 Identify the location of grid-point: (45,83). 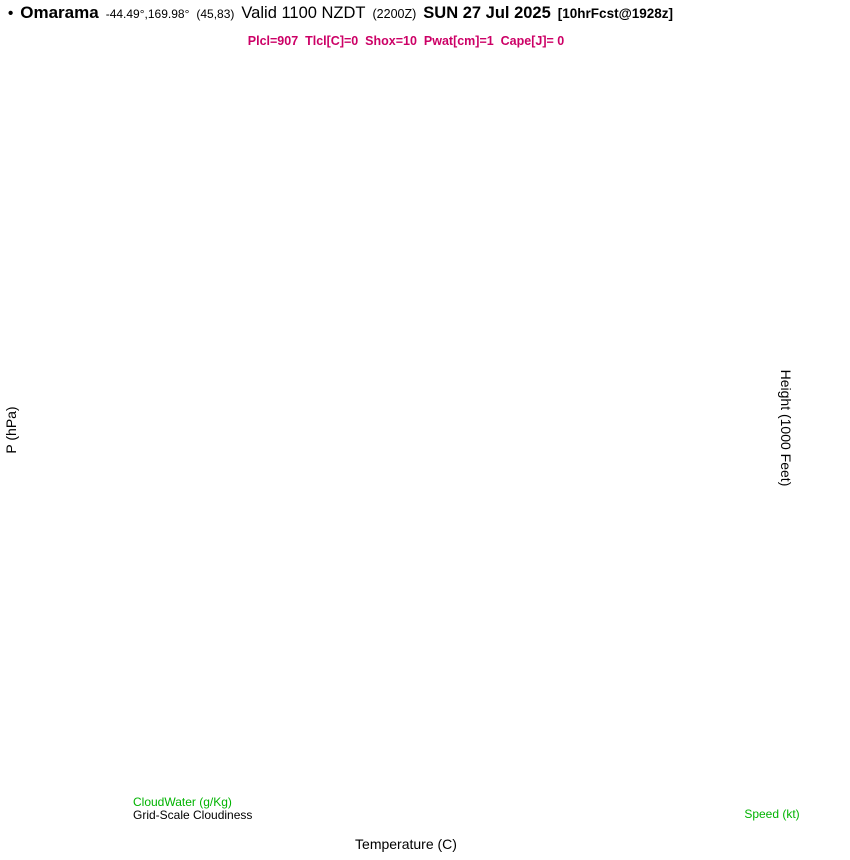
(215, 14).